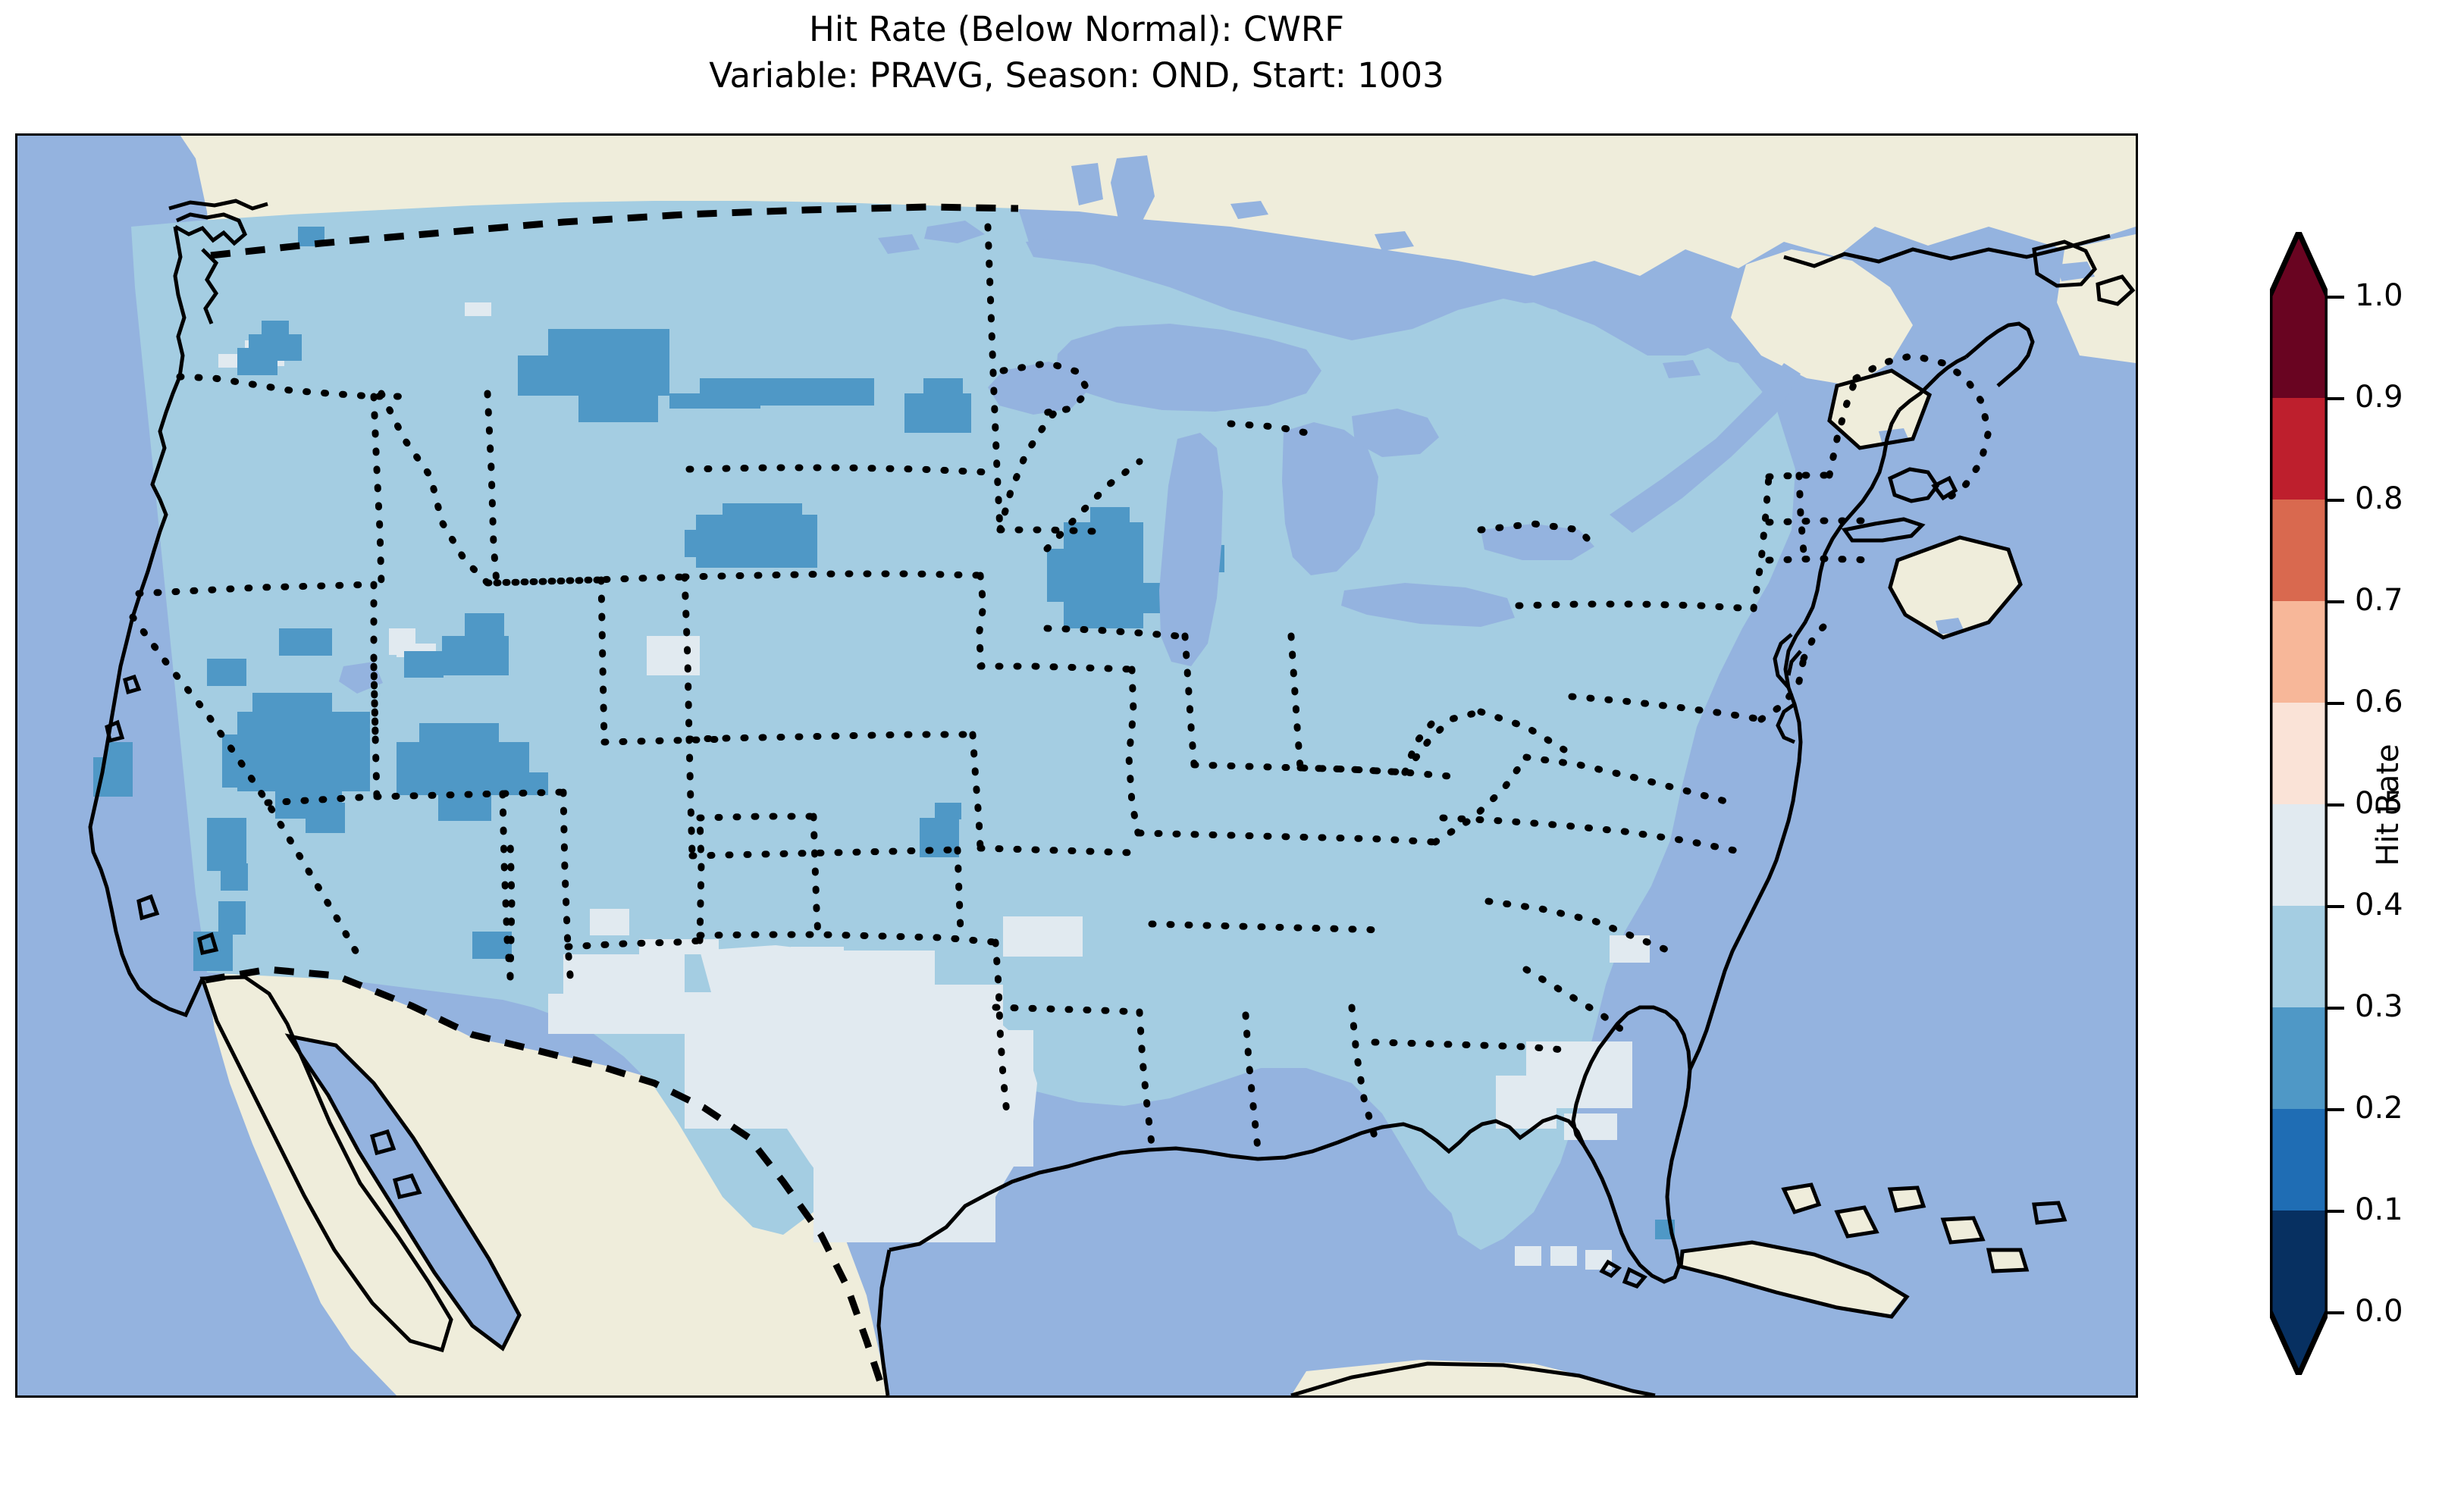 The height and width of the screenshot is (1494, 2464). I want to click on colorbar-tick-label: 0.4, so click(2379, 905).